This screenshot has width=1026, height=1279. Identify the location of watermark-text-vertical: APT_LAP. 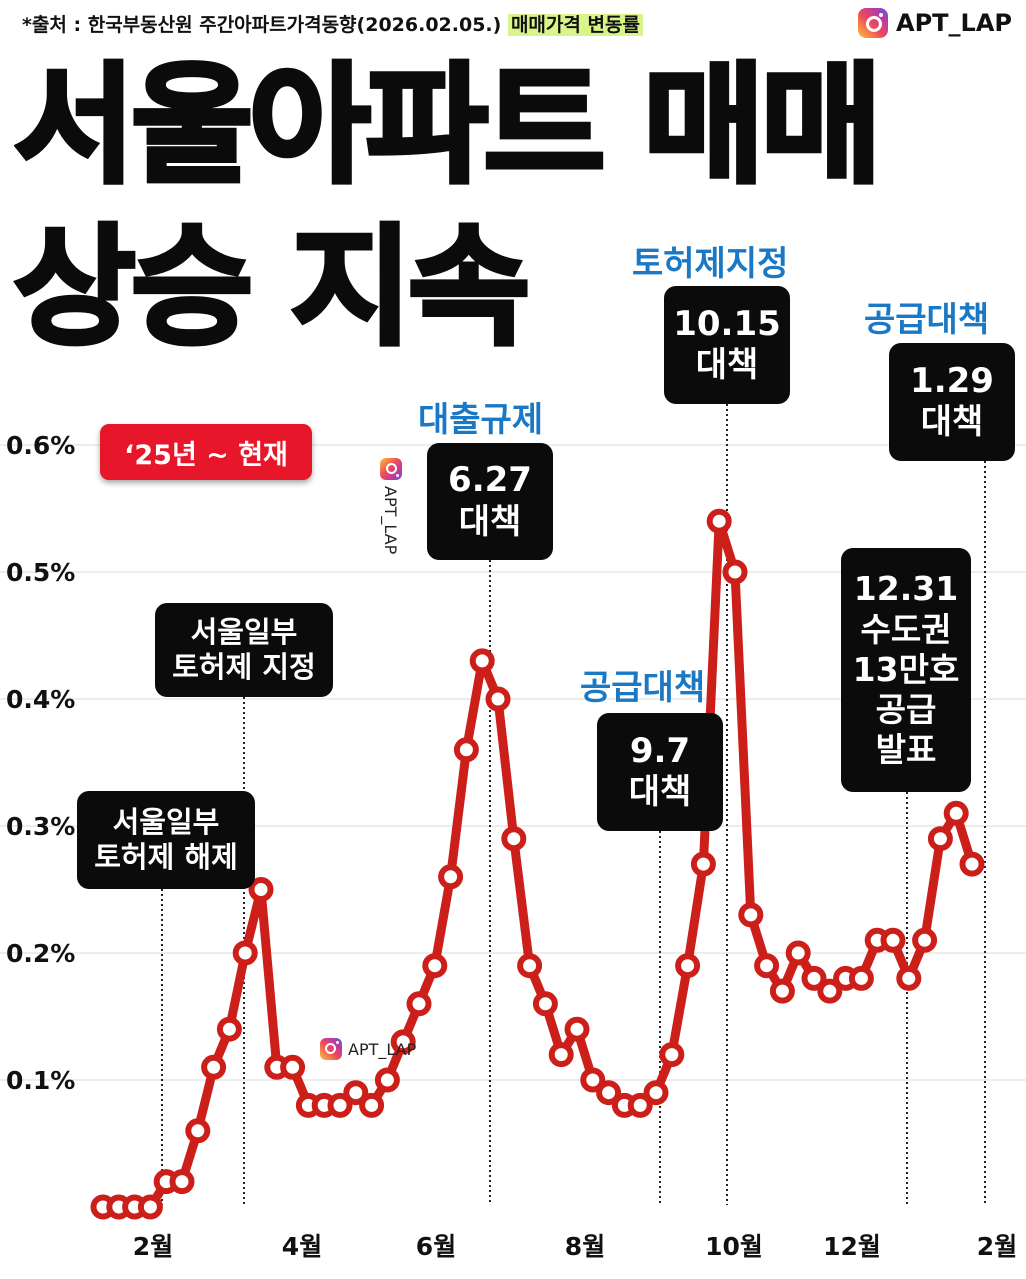
(391, 520).